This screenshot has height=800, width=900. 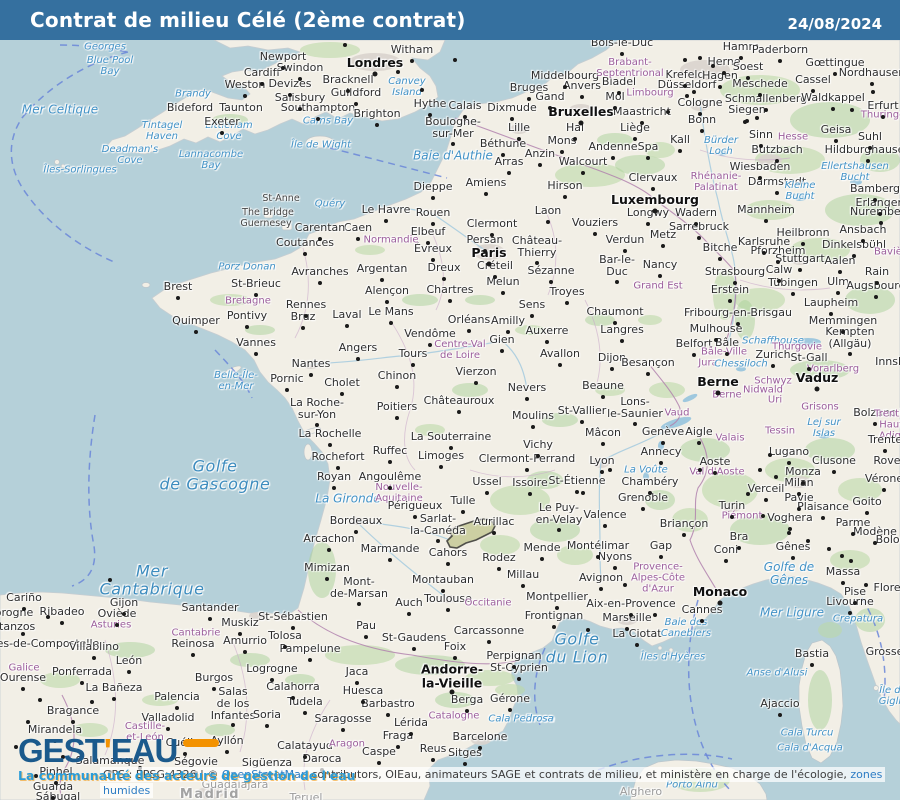 I want to click on region-label: Vaud, so click(x=677, y=413).